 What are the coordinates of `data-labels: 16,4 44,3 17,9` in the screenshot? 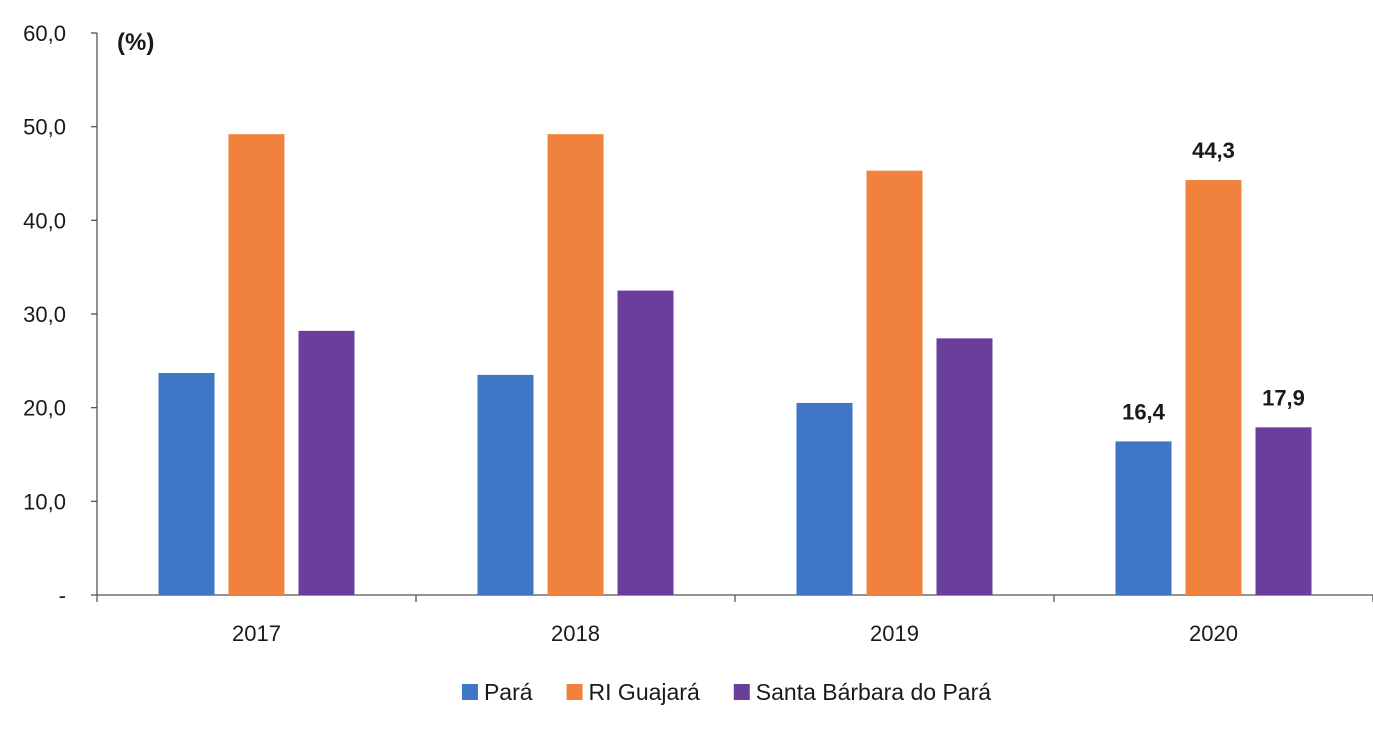 It's located at (1213, 281).